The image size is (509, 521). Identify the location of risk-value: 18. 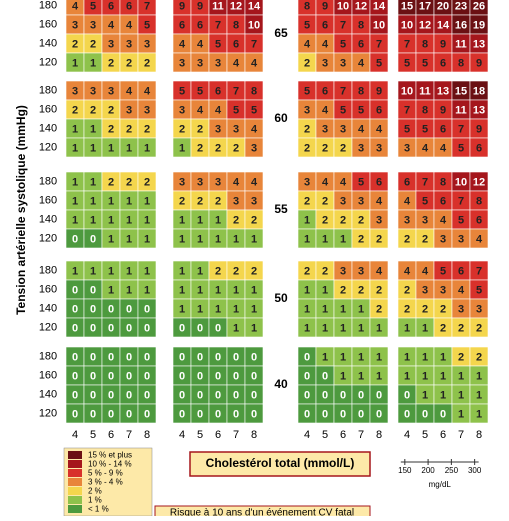
(479, 91).